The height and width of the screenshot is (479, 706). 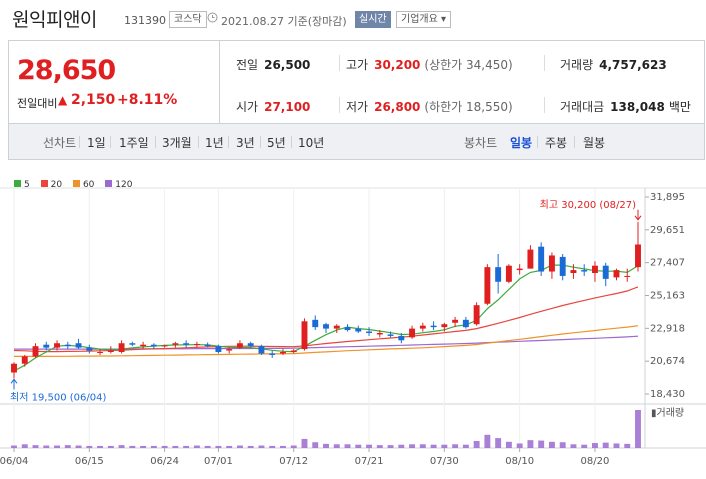 I want to click on x-tick-label: 07/21, so click(x=369, y=461).